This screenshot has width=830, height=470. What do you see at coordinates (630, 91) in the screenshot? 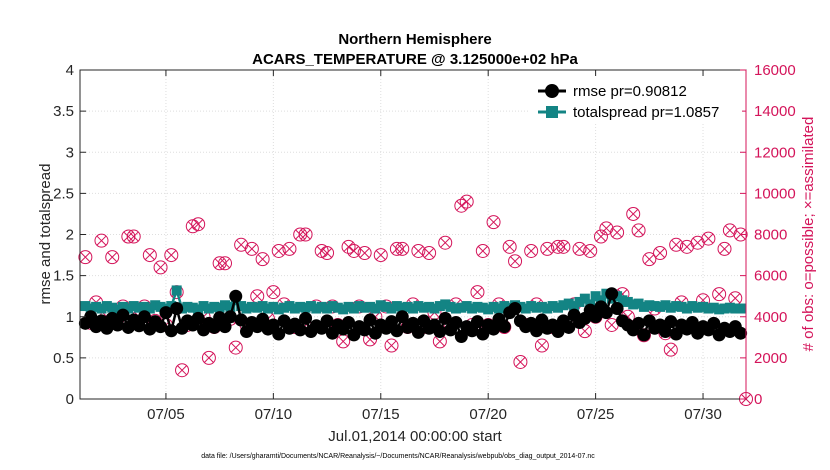
I see `legend-rmse-label: rmse pr=0.90812` at bounding box center [630, 91].